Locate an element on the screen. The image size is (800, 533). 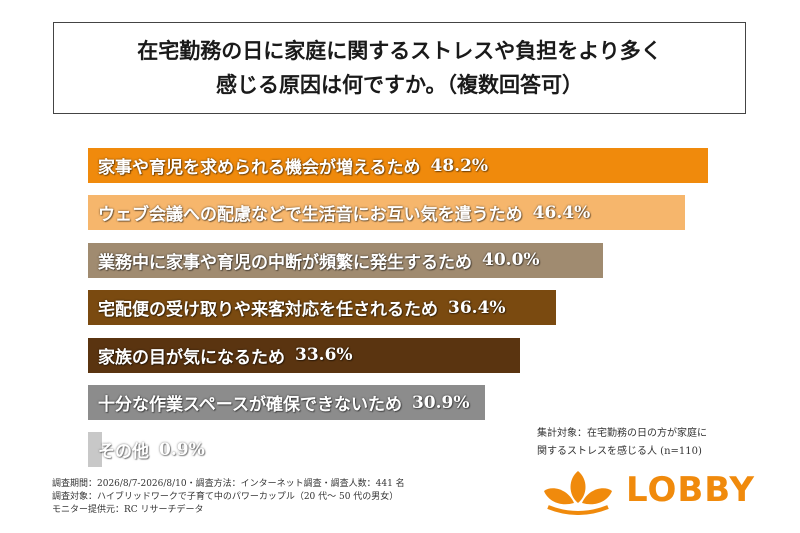
bar-7: その他 0.9% is located at coordinates (146, 450).